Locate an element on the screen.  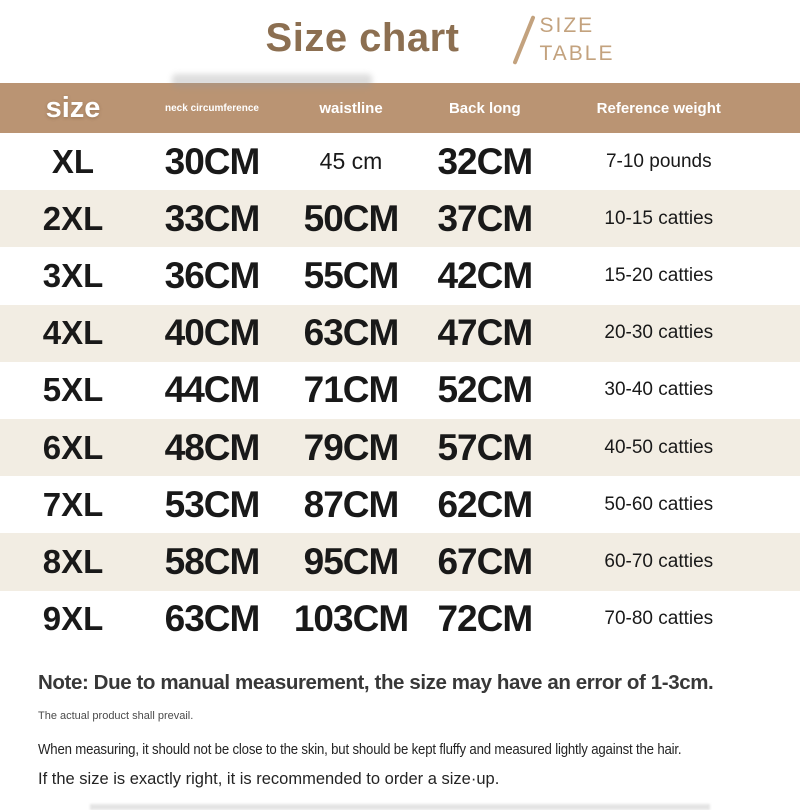
cell-back: 47CM is located at coordinates (485, 333).